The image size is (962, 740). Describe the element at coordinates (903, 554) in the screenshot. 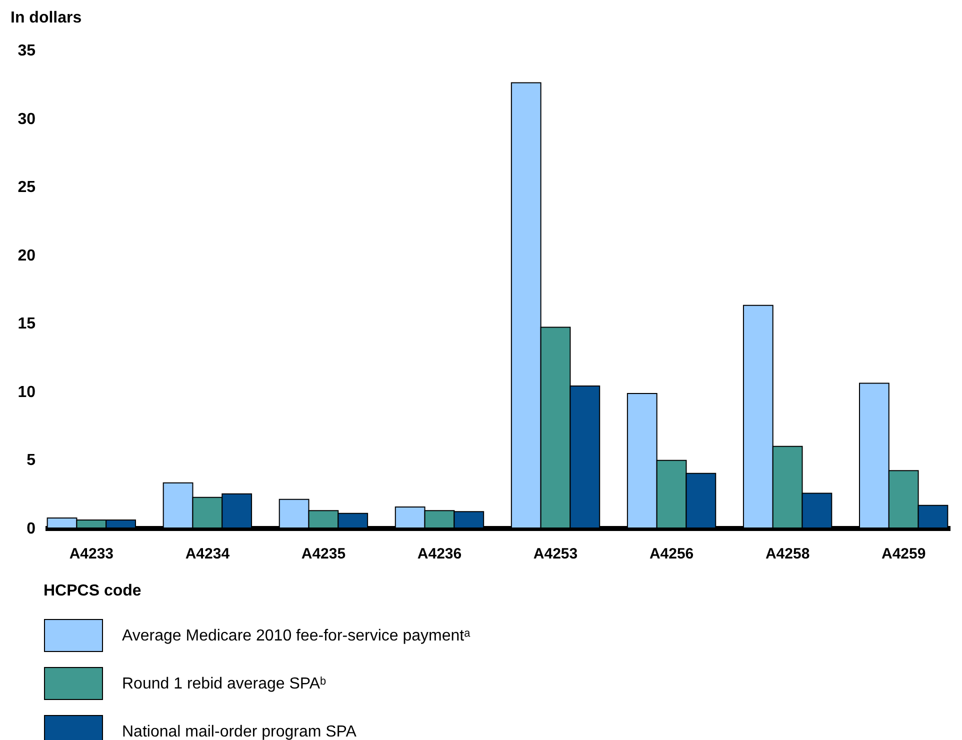

I see `x-tick-label: A4259` at that location.